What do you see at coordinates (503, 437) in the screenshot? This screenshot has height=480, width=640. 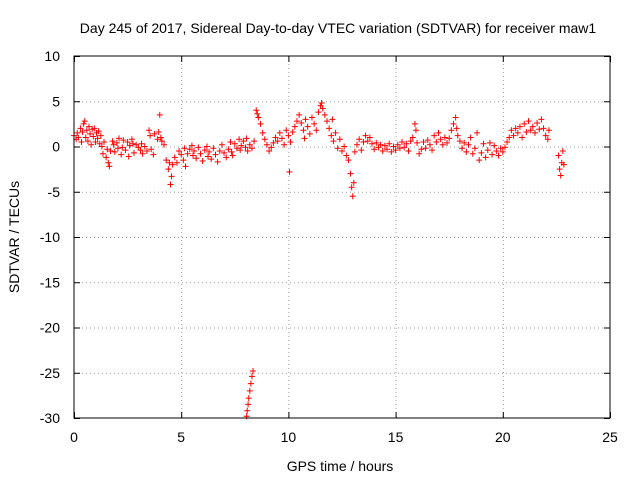 I see `x-tick-label: 20` at bounding box center [503, 437].